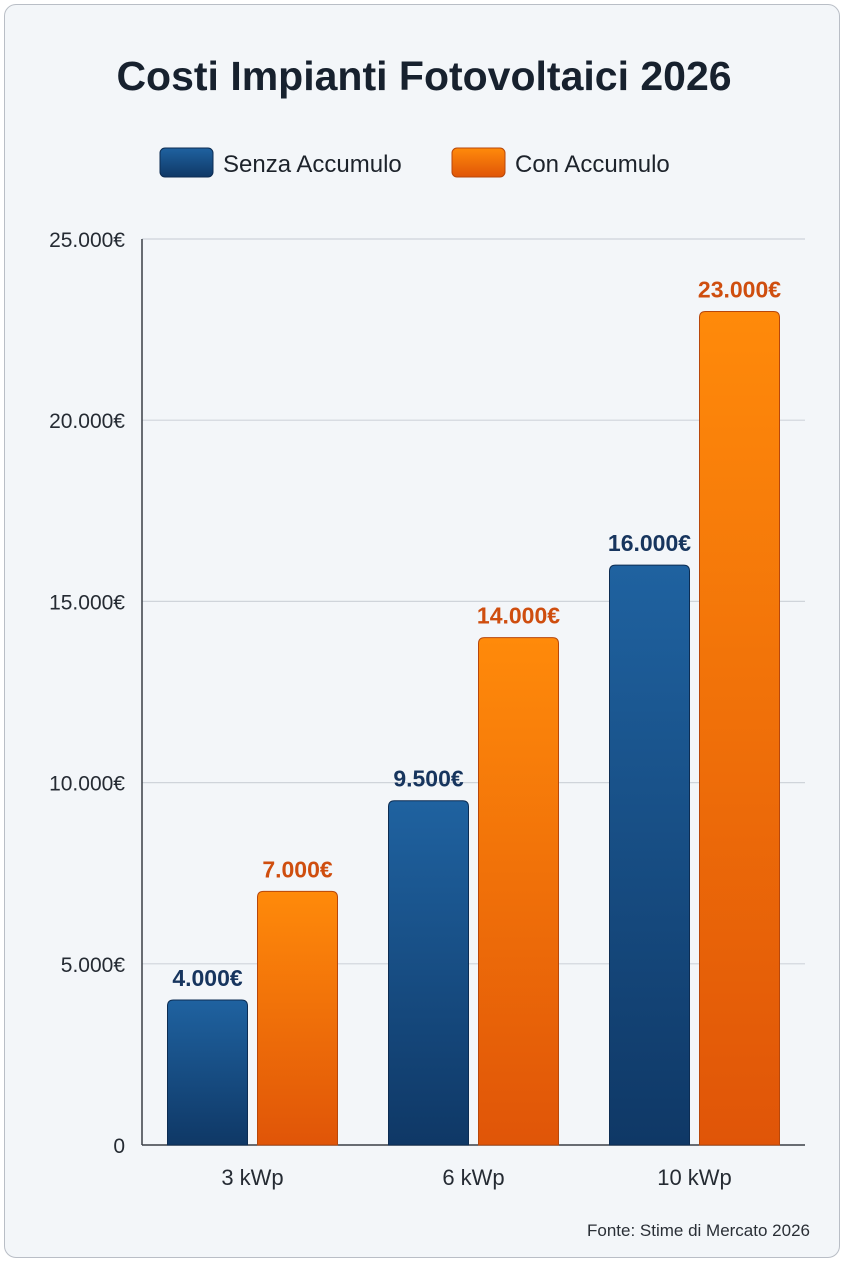  I want to click on data-label: 14.000€, so click(518, 616).